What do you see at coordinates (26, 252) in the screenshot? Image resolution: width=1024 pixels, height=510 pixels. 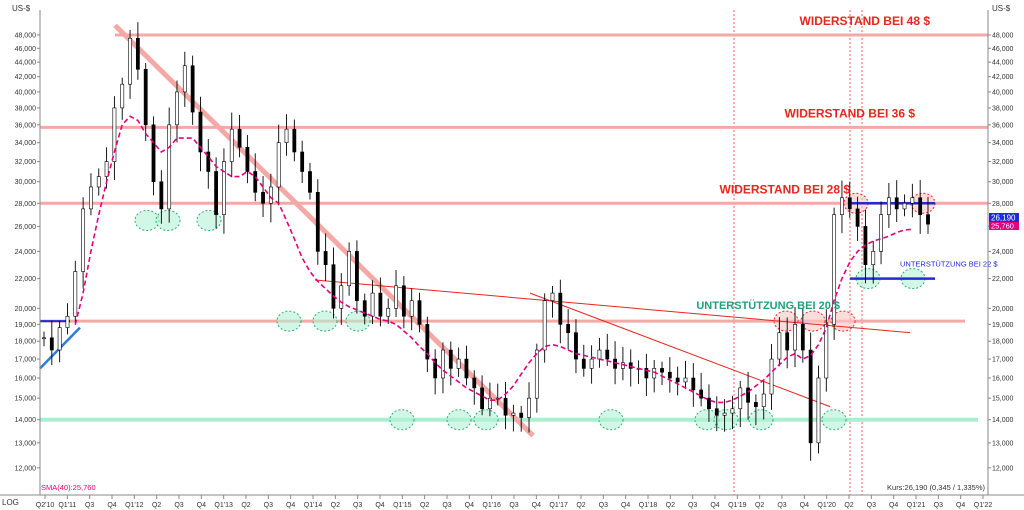 I see `y-tick-label-left: 24,000` at bounding box center [26, 252].